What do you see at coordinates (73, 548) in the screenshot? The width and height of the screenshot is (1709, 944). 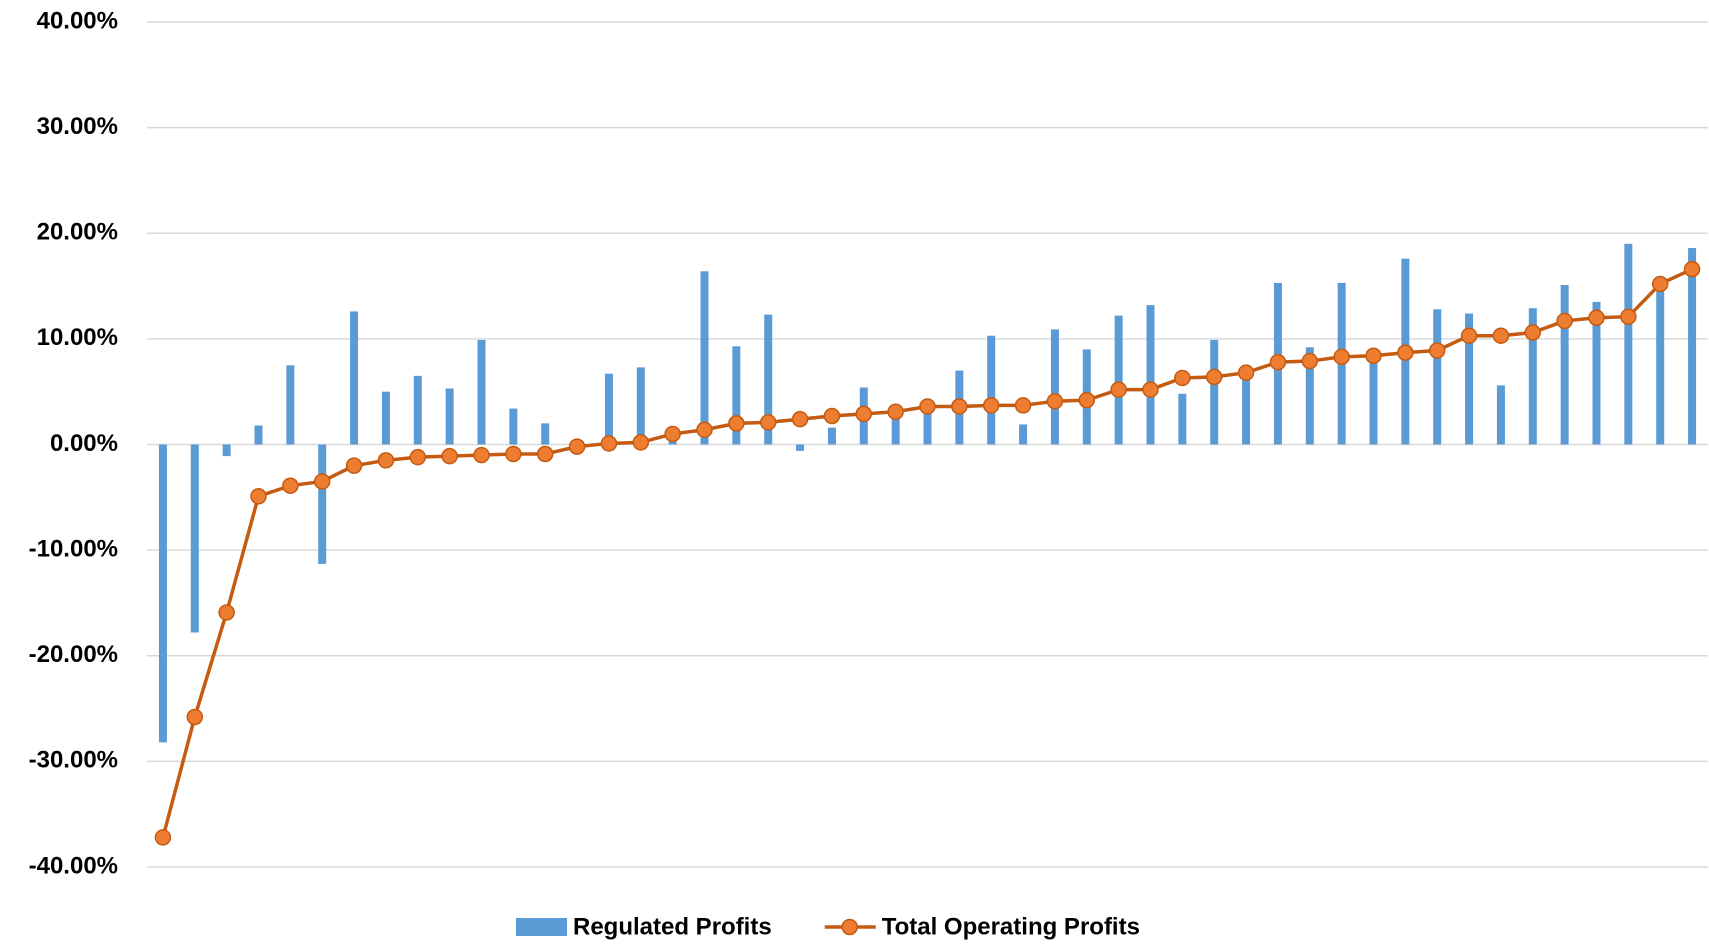 I see `y-tick-label: -10.00%` at bounding box center [73, 548].